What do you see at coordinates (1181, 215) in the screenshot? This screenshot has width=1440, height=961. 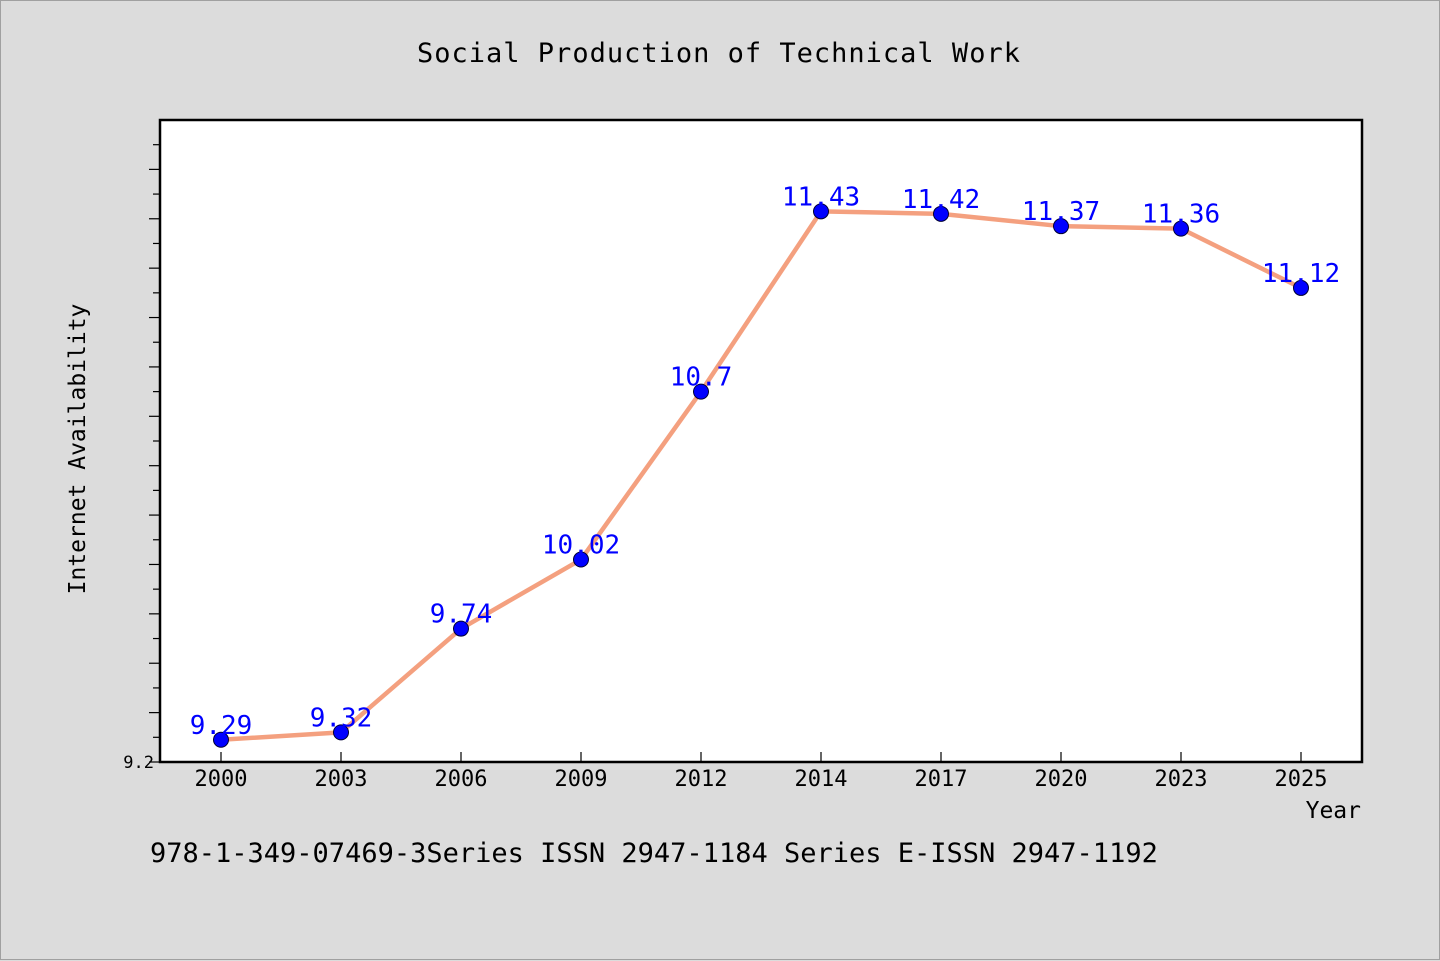 I see `data-label: 11.36` at bounding box center [1181, 215].